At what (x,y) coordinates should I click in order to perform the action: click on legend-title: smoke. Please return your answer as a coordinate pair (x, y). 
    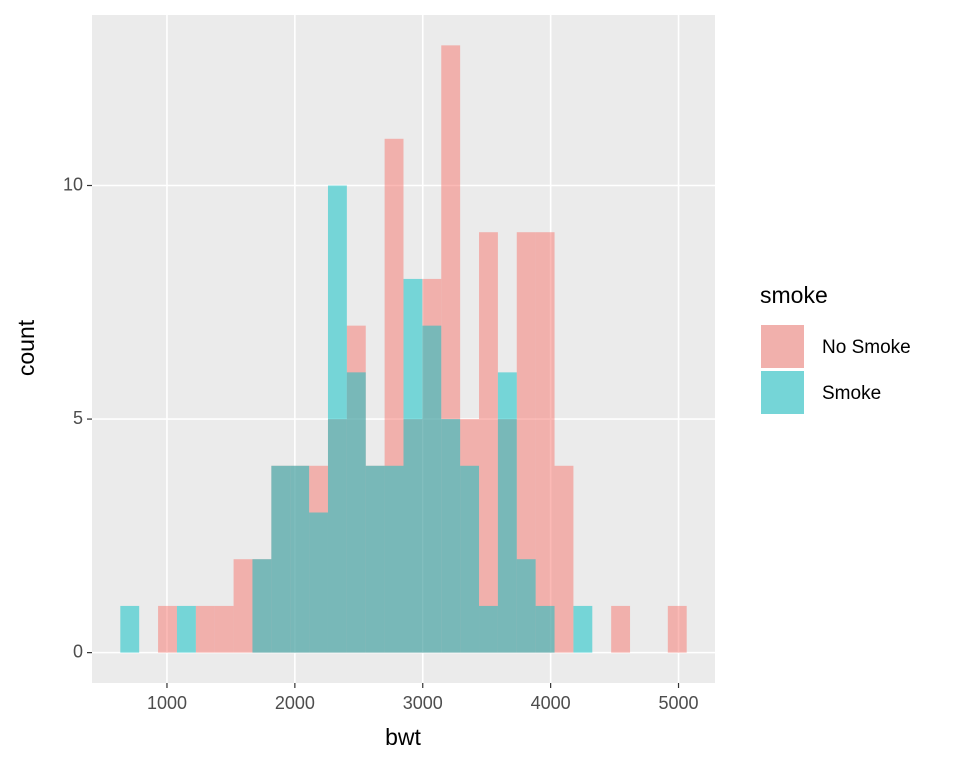
    Looking at the image, I should click on (794, 295).